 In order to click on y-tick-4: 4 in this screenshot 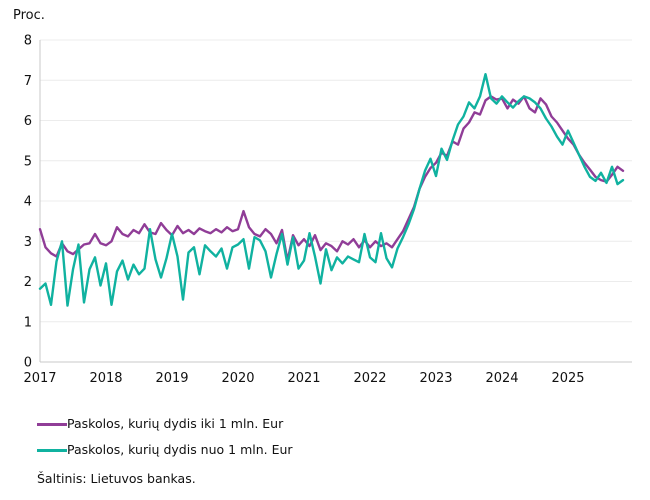, I will do `click(28, 202)`.